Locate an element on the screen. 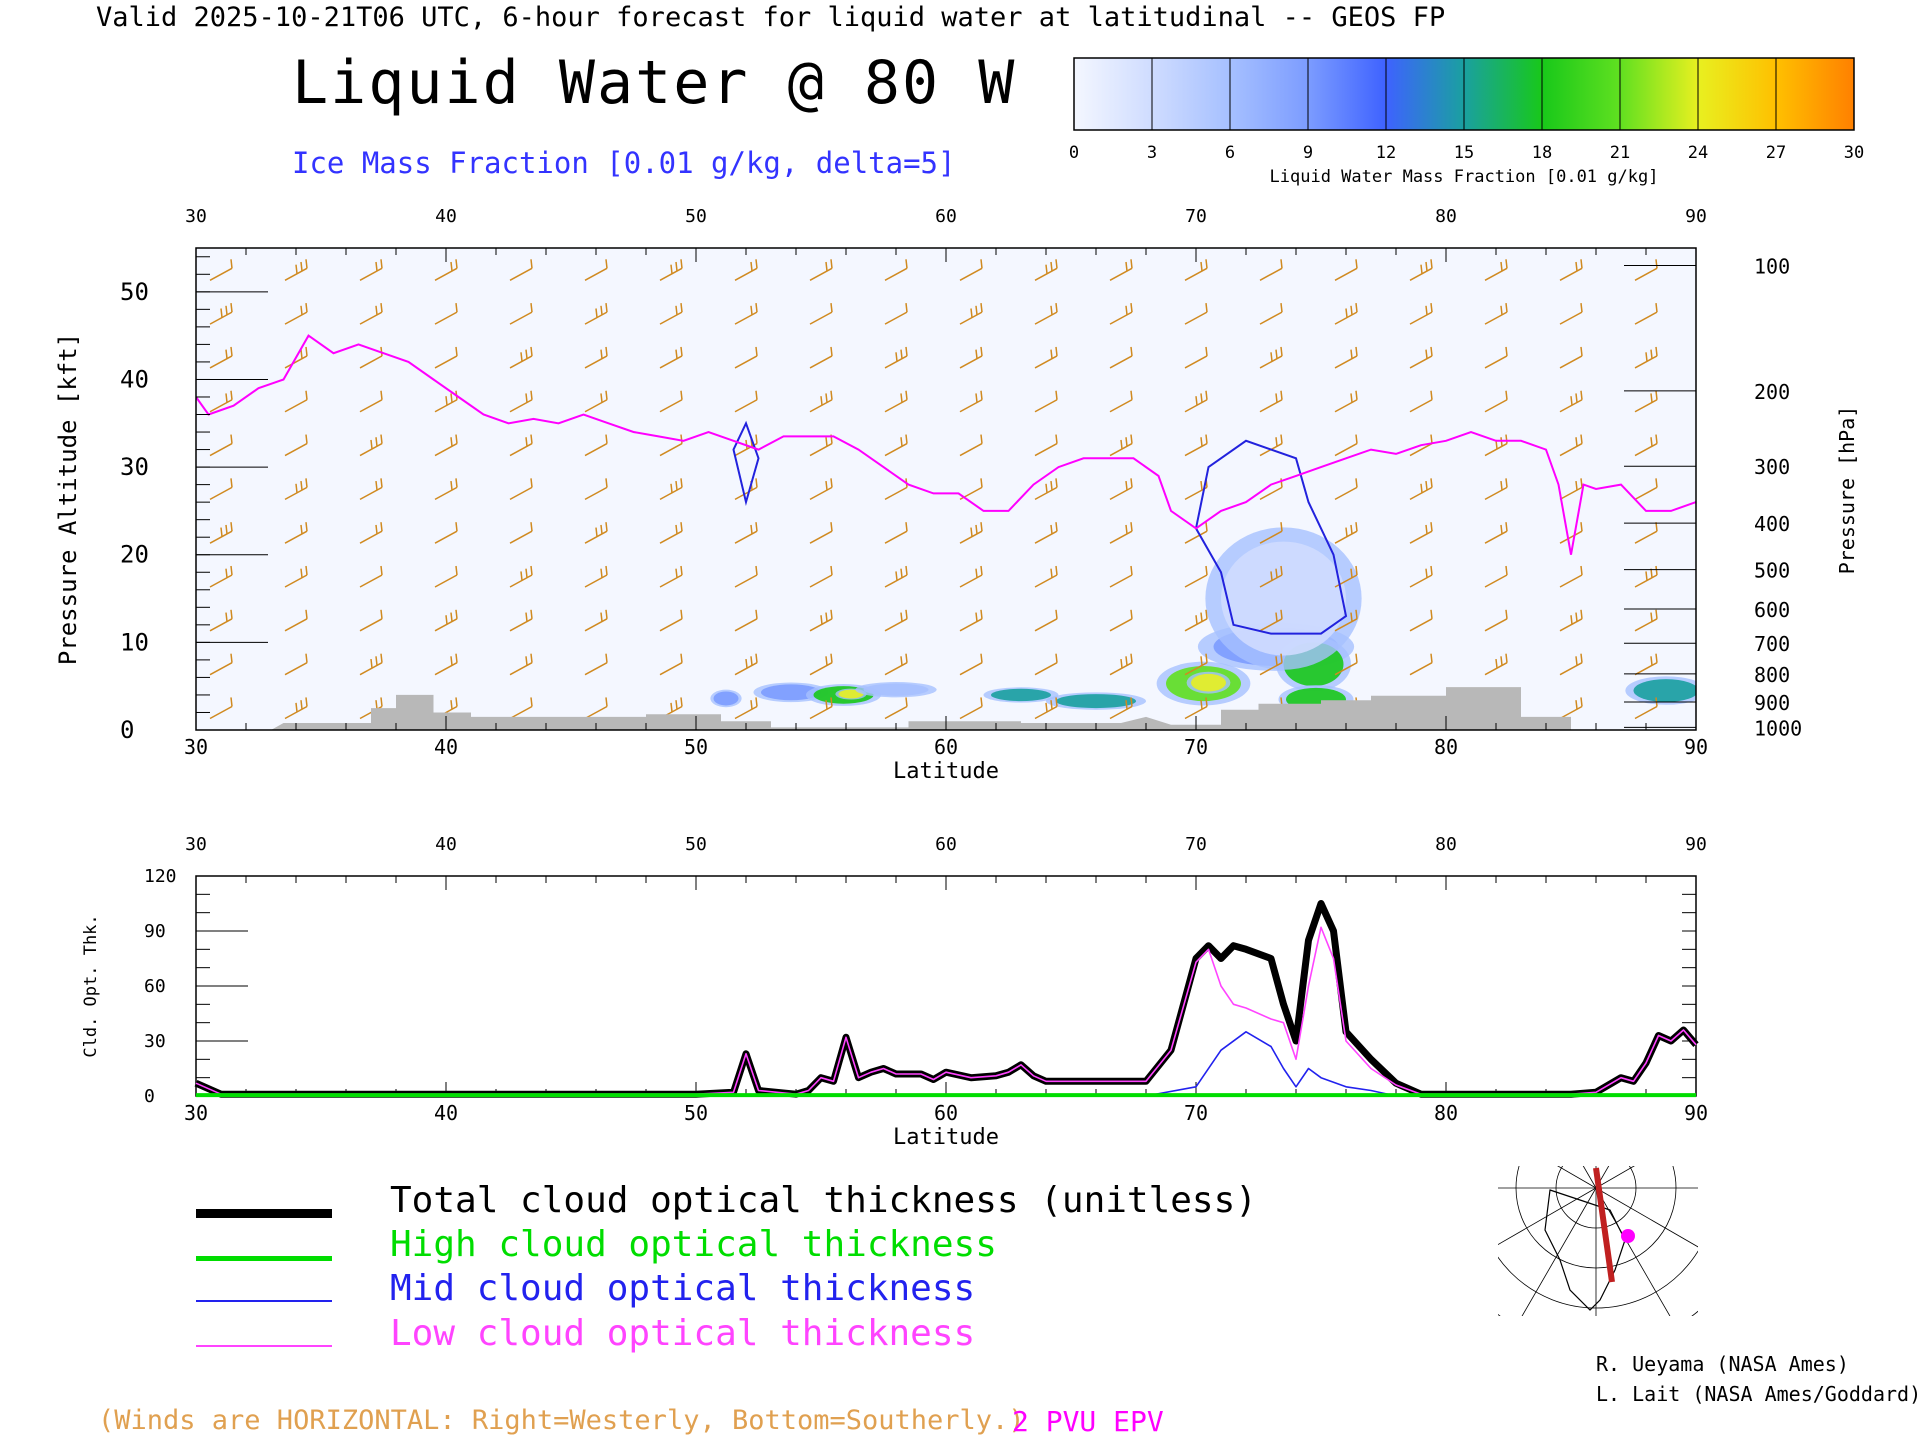  x-tick-label: 90 is located at coordinates (1696, 1113).